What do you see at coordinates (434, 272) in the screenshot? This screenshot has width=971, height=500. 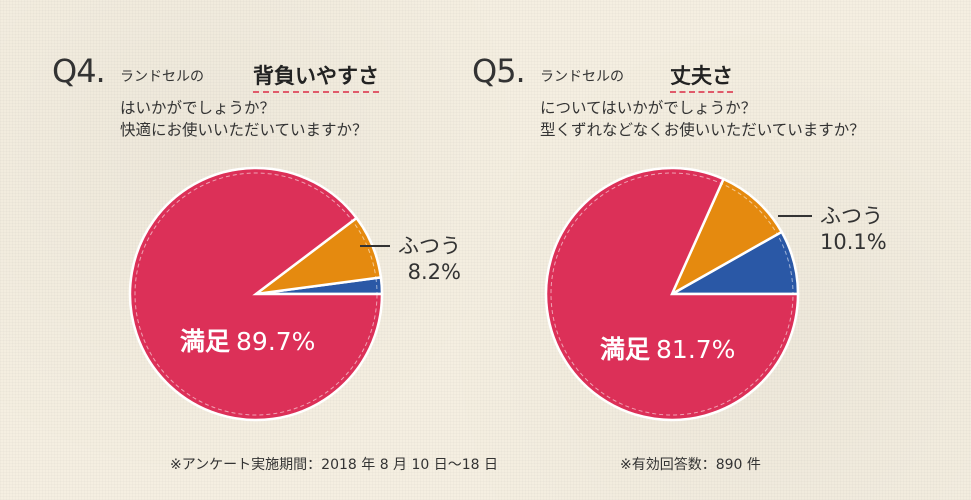 I see `q4-normal-percent: 8.2%` at bounding box center [434, 272].